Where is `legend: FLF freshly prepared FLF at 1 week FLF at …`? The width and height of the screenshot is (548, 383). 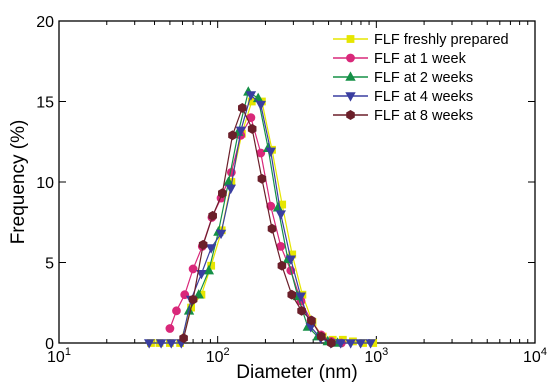 legend: FLF freshly prepared FLF at 1 week FLF at … is located at coordinates (421, 78).